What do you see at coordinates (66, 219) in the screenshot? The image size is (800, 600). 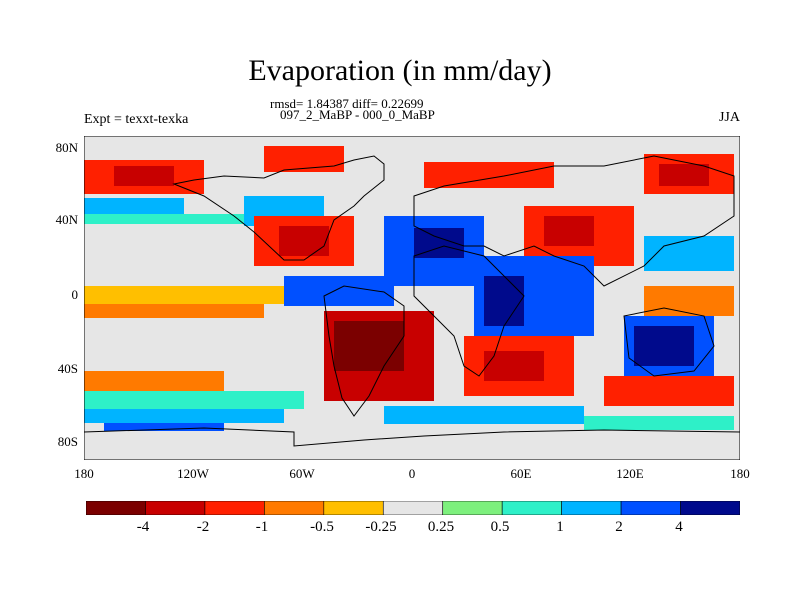 I see `y-tick-label: 40N` at bounding box center [66, 219].